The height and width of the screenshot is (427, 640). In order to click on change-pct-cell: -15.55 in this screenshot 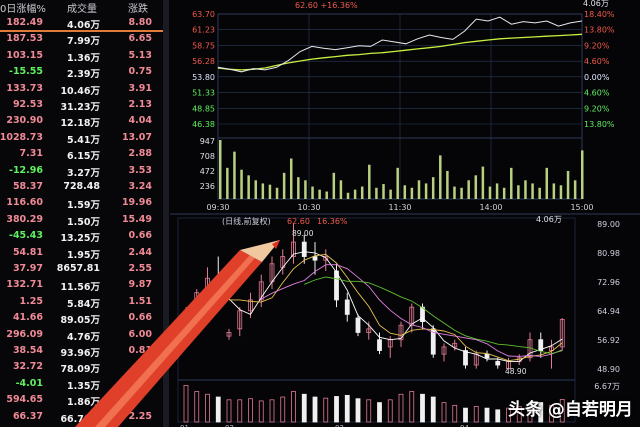, I will do `click(26, 72)`.